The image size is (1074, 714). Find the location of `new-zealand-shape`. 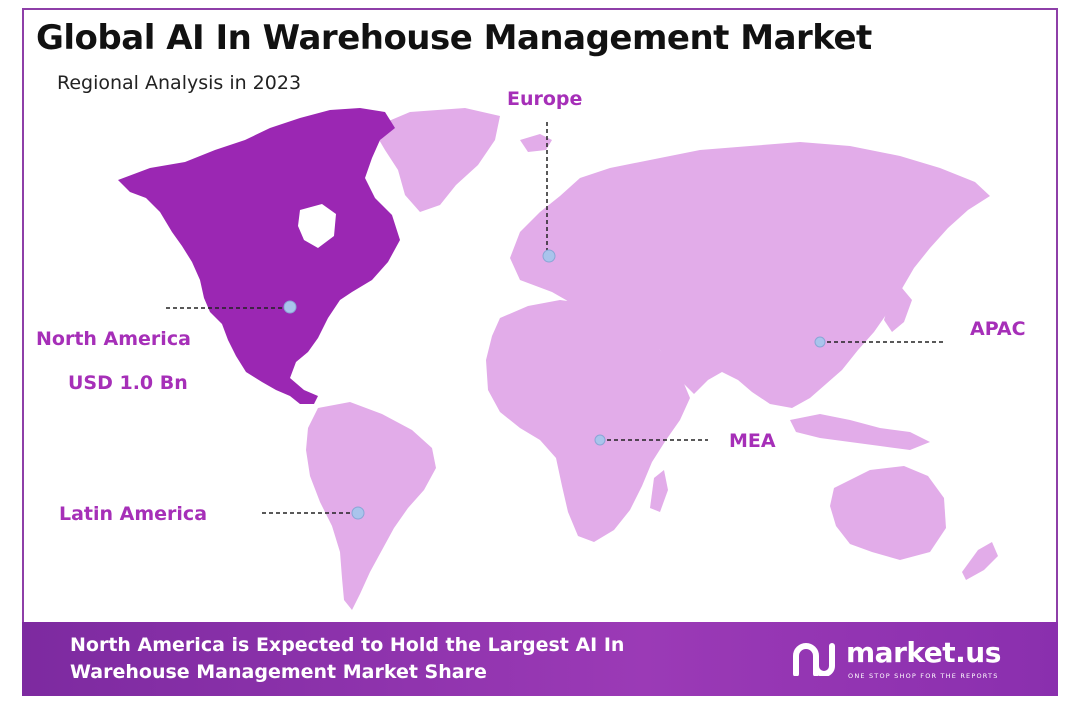

new-zealand-shape is located at coordinates (980, 561).